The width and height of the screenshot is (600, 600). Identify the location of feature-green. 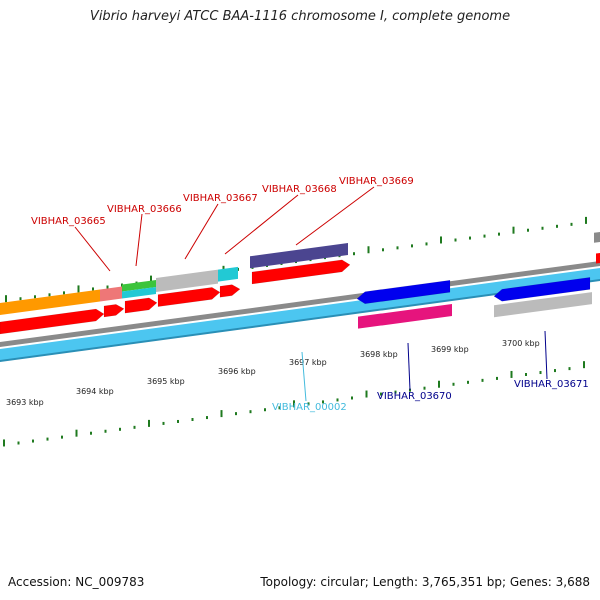
(139, 285).